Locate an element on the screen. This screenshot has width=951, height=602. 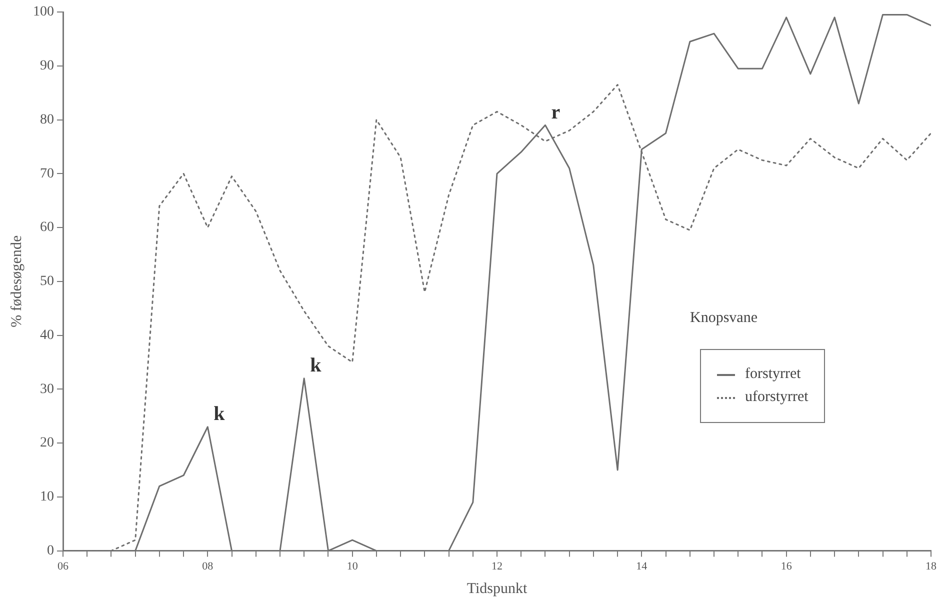
y-tick-label: 20 is located at coordinates (47, 443).